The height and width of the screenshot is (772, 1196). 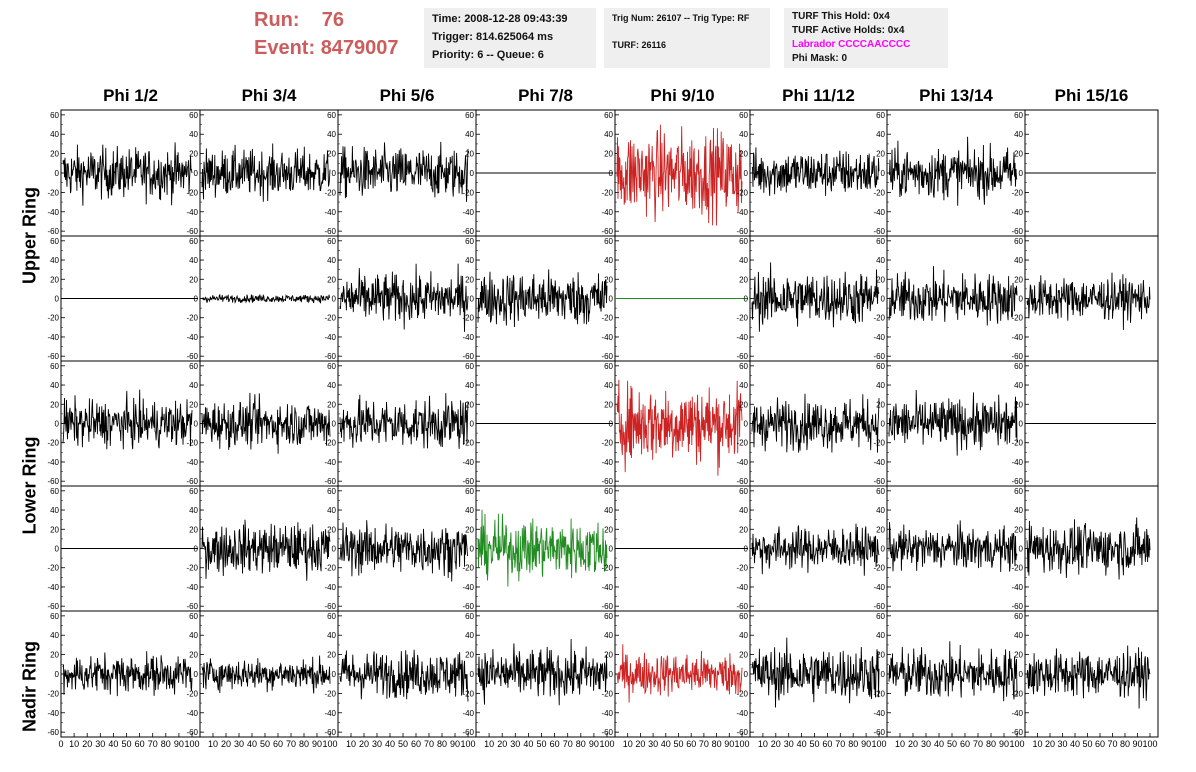 I want to click on waveform-panel-r4-c5: 60 40 20 0 -20 -40 -60, so click(x=676, y=548).